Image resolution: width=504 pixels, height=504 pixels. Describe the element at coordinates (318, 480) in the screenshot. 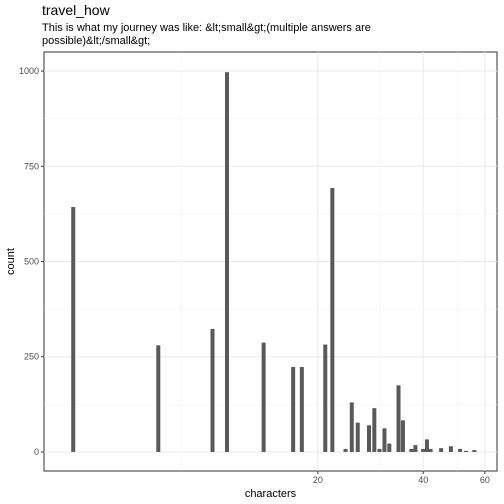

I see `x-tick-label: 20` at that location.